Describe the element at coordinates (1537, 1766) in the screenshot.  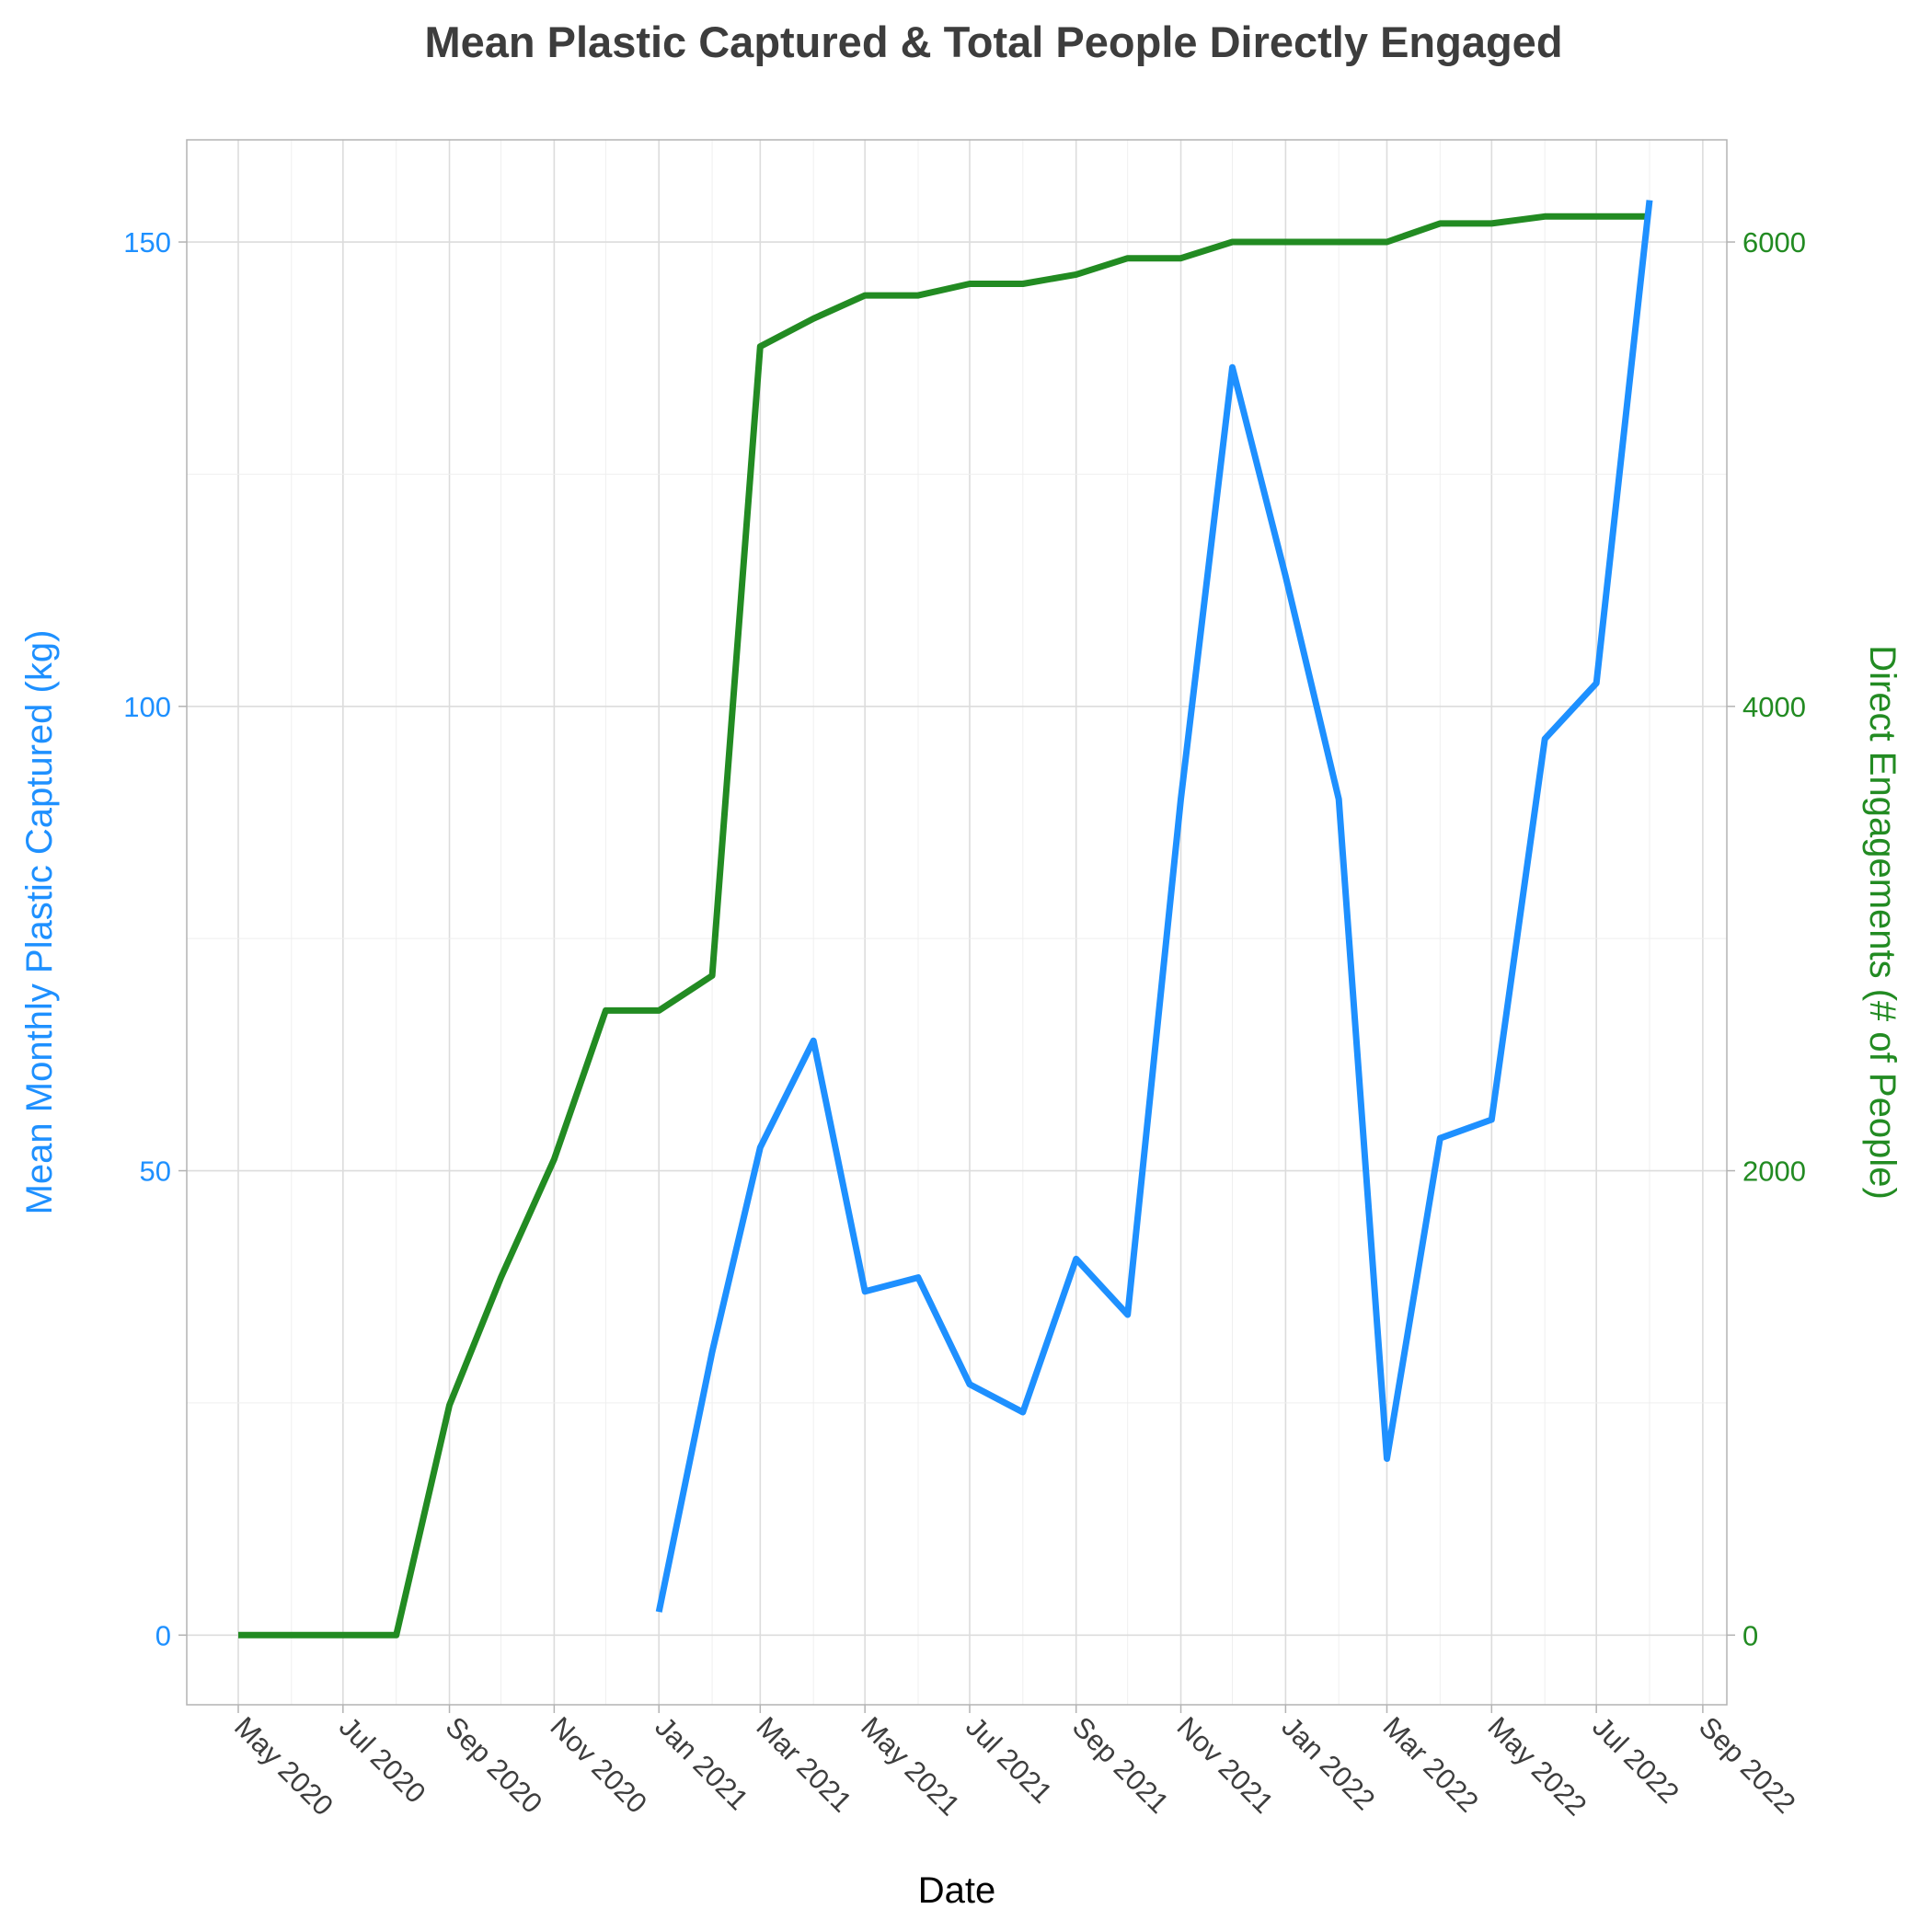
I see `x-tick-label: May 2022` at that location.